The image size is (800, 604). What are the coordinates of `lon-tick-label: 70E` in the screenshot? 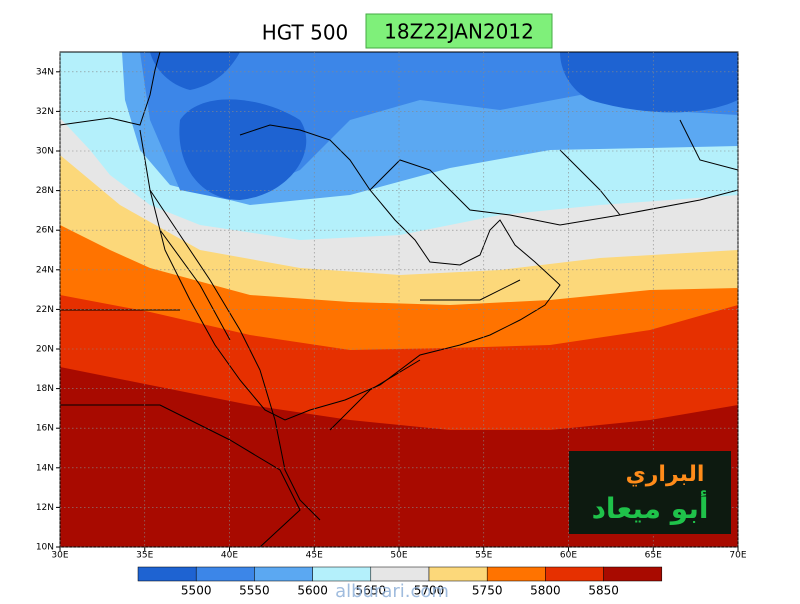 It's located at (737, 556).